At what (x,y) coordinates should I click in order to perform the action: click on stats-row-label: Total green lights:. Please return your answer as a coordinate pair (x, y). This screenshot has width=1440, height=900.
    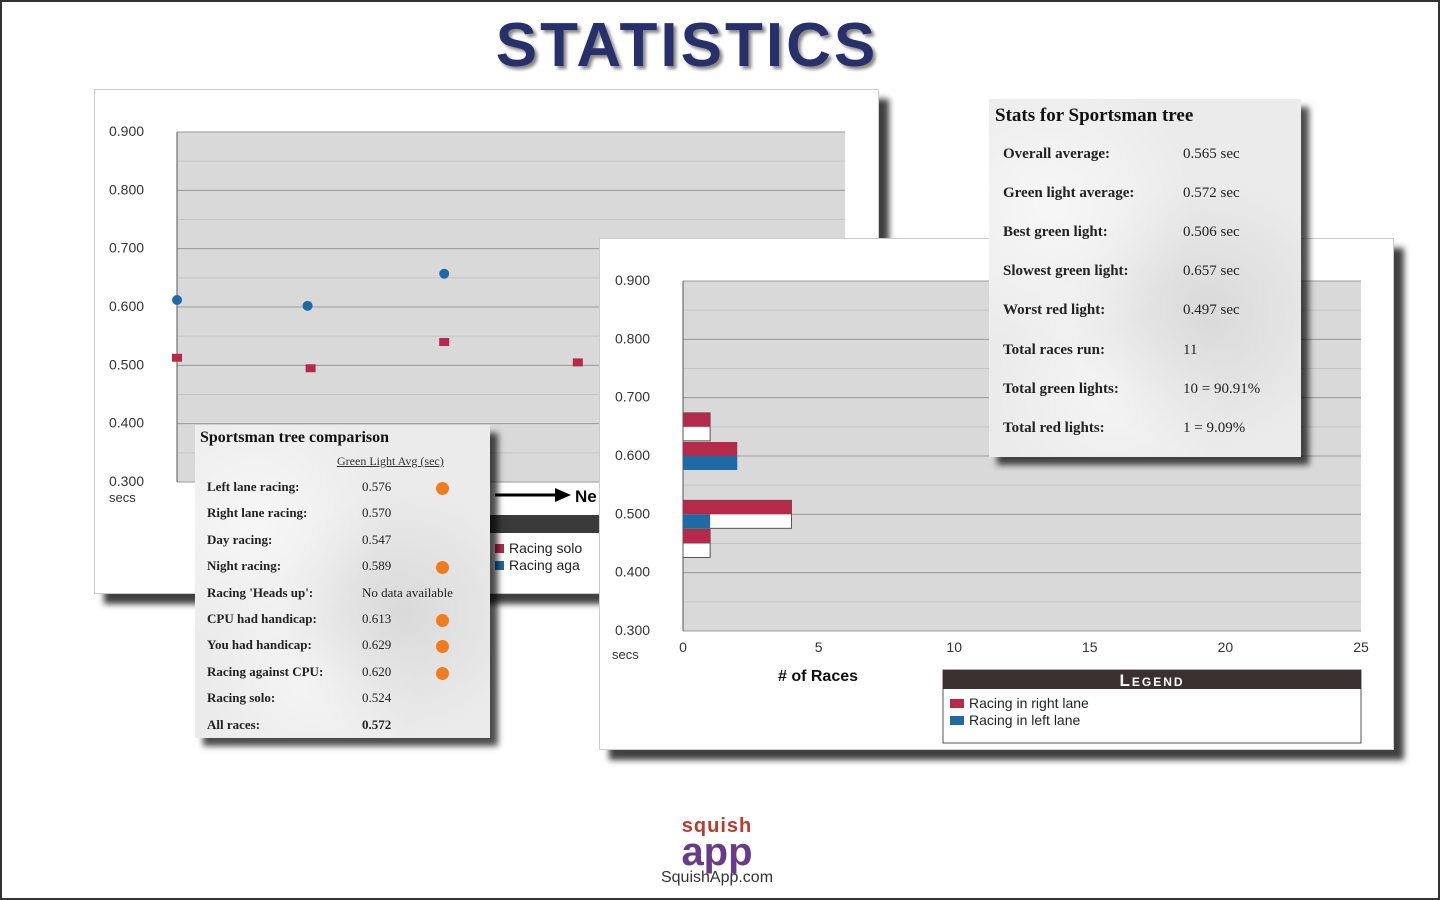
    Looking at the image, I should click on (1061, 388).